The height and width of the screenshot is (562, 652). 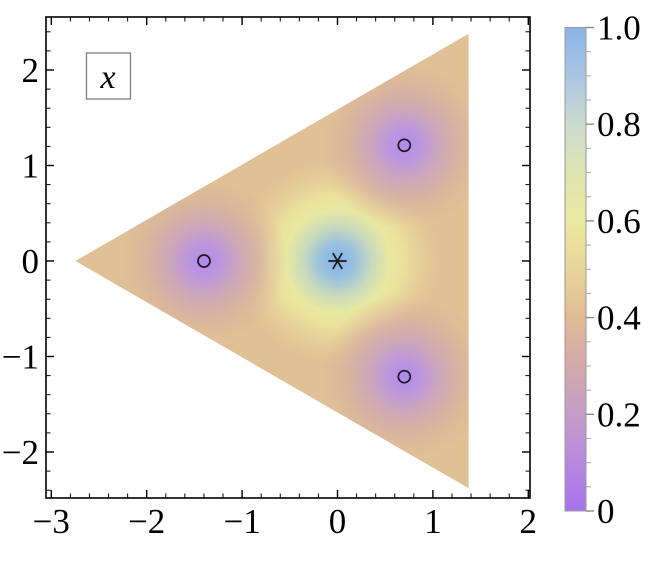 What do you see at coordinates (619, 28) in the screenshot?
I see `colorbar-tick-label: 1.0` at bounding box center [619, 28].